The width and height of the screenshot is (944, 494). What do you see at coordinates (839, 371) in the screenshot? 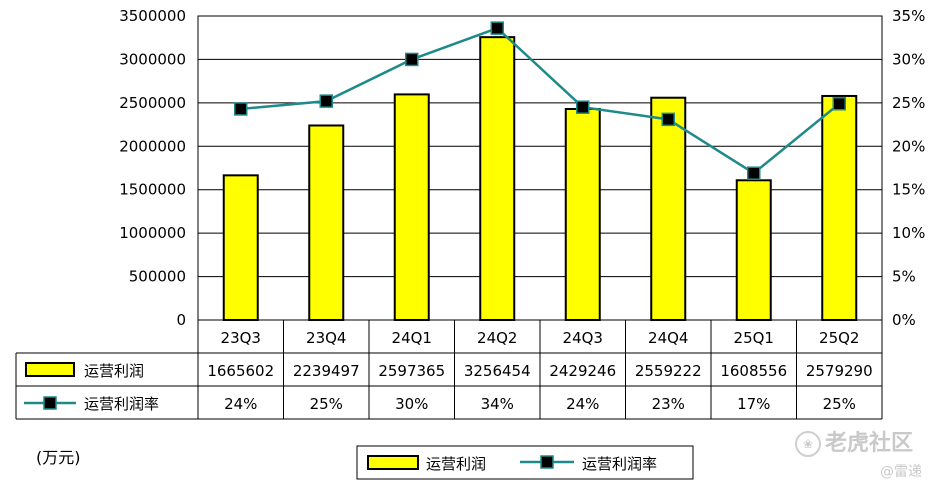
I see `bar-value-label: 2579290` at bounding box center [839, 371].